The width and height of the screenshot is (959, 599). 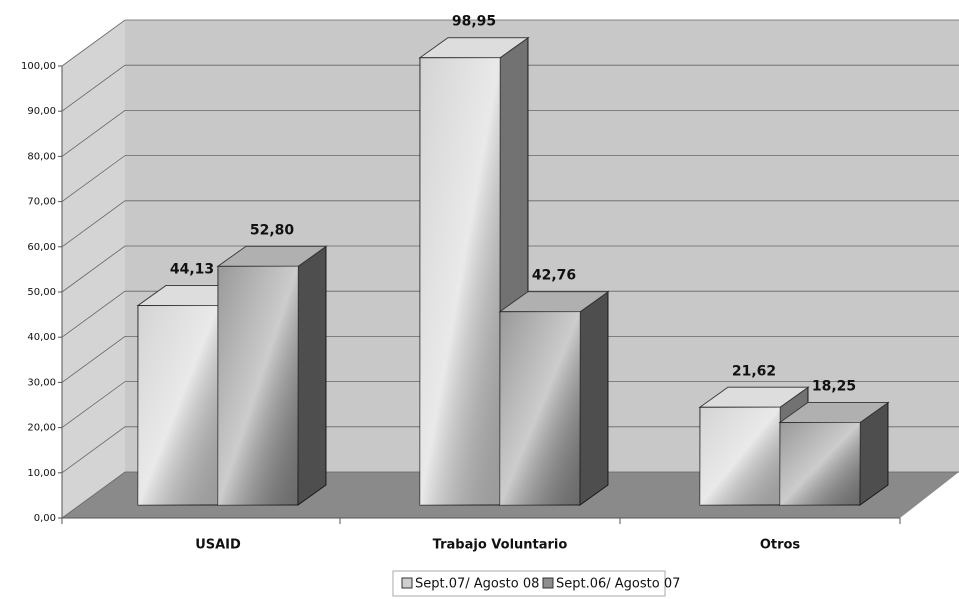 I want to click on y-tick-label: 70,00, so click(x=41, y=202).